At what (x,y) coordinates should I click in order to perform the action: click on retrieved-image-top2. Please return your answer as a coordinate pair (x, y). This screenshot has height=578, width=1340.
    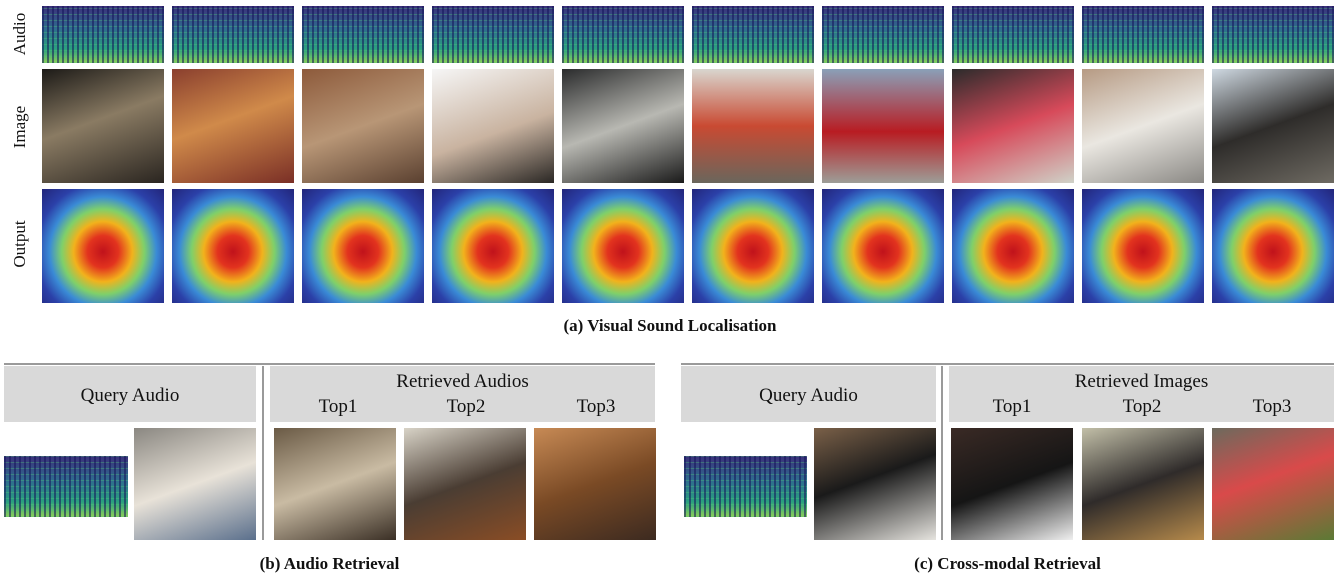
    Looking at the image, I should click on (465, 484).